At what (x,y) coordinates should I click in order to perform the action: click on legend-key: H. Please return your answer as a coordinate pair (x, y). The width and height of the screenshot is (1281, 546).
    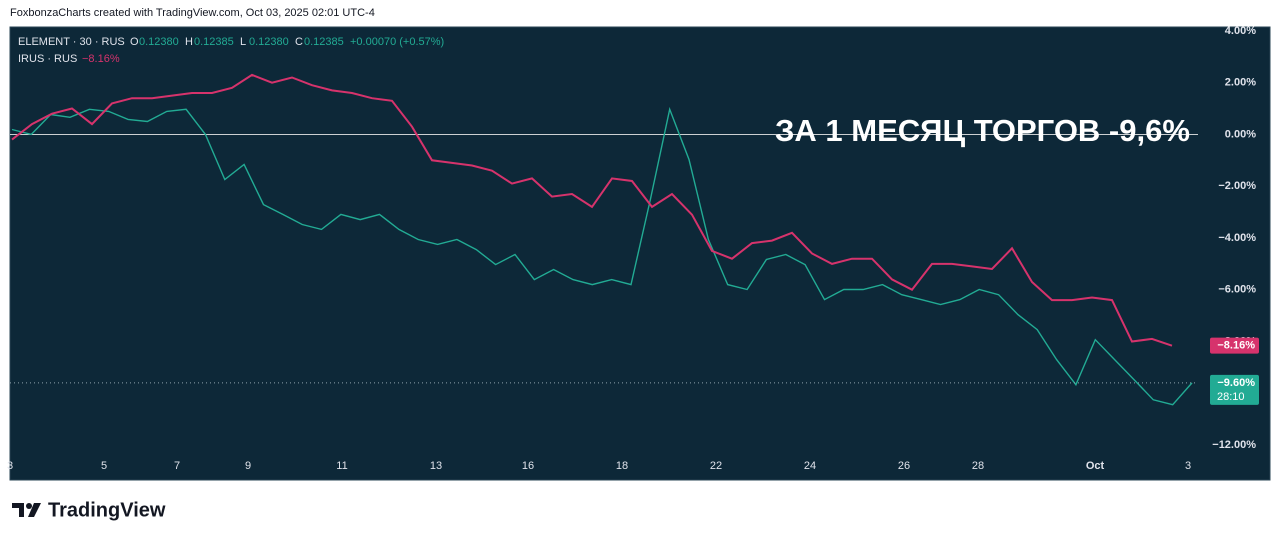
    Looking at the image, I should click on (189, 42).